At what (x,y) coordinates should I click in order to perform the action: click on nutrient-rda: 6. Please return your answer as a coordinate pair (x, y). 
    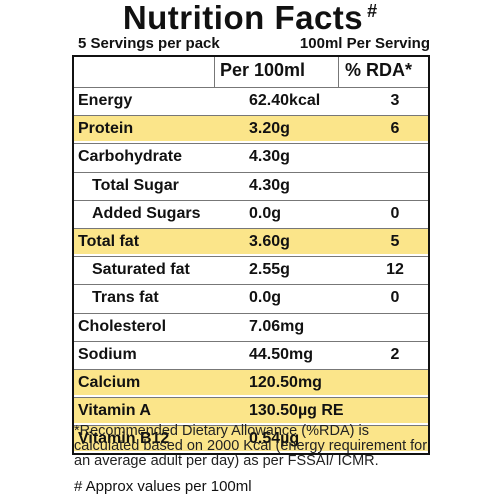
    Looking at the image, I should click on (395, 129).